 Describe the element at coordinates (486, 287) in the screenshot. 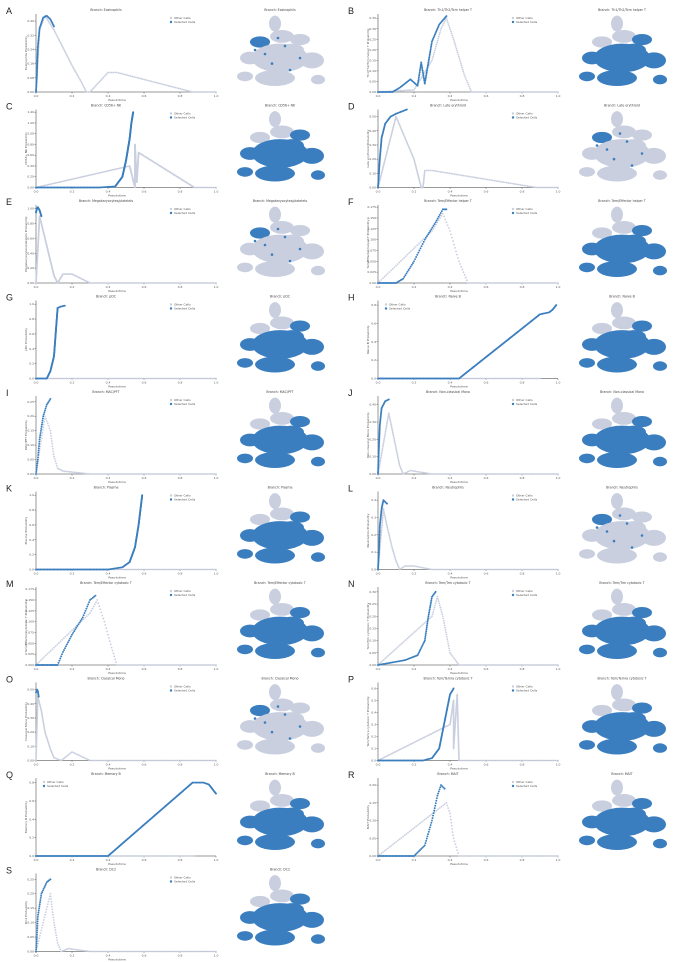

I see `x-tick-label: 0.6` at that location.